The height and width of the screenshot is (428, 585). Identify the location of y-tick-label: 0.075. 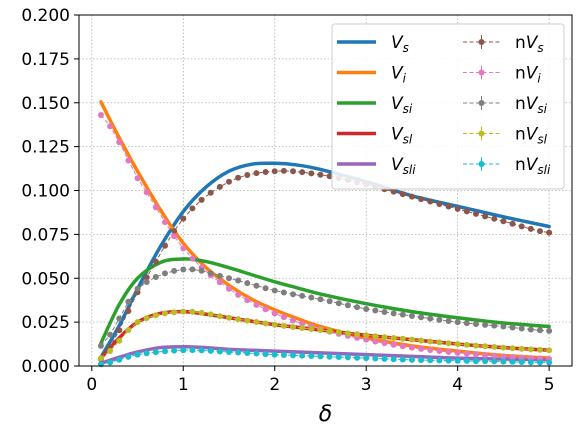
(45, 235).